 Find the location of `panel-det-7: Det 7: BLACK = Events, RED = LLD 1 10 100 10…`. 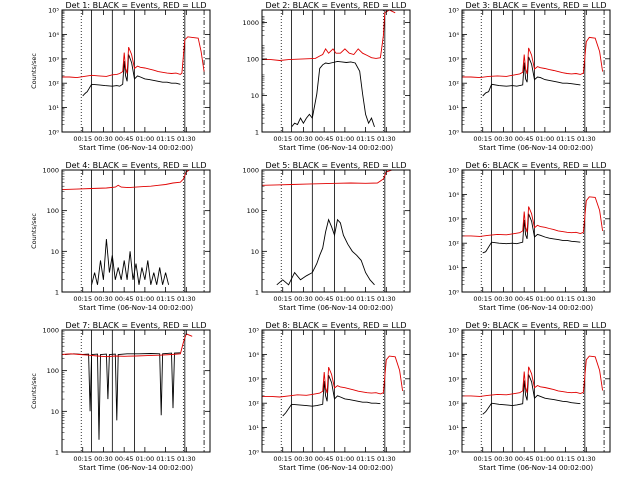

panel-det-7: Det 7: BLACK = Events, RED = LLD 1 10 100 10… is located at coordinates (120, 396).